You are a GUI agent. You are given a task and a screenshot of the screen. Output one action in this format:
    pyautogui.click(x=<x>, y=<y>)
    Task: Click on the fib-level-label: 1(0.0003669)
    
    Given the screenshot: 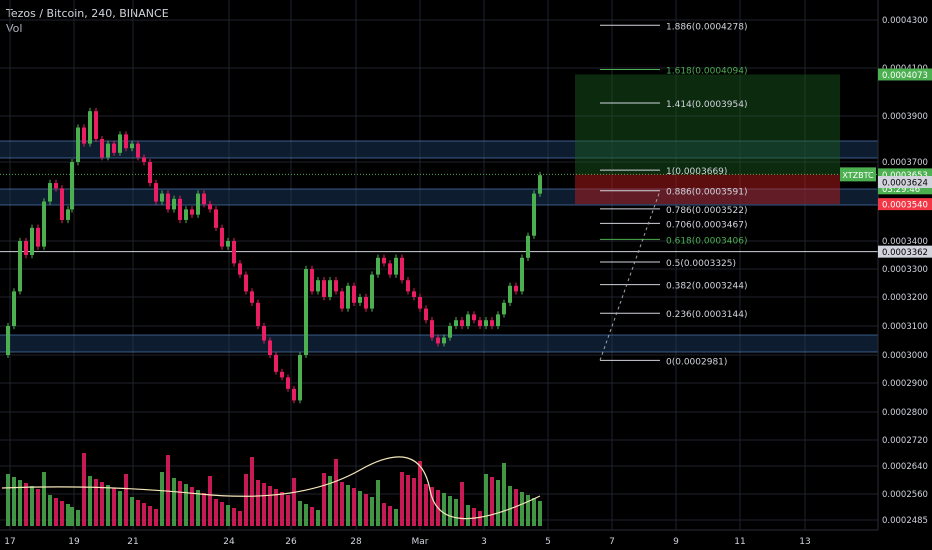 What is the action you would take?
    pyautogui.click(x=696, y=172)
    